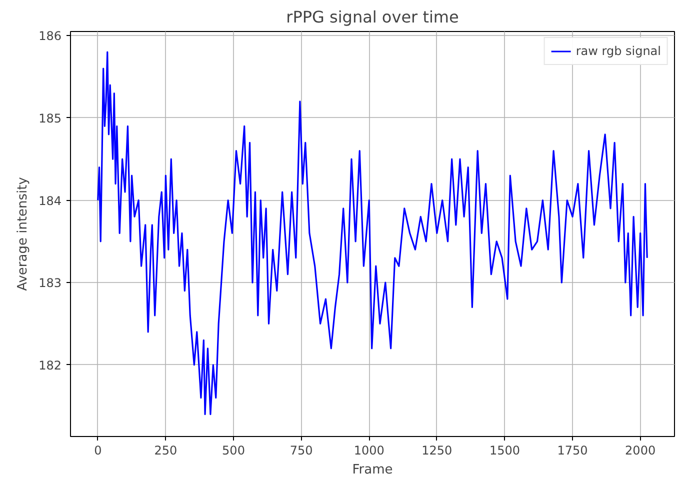 The image size is (684, 480). What do you see at coordinates (50, 201) in the screenshot?
I see `y-tick-label: 184` at bounding box center [50, 201].